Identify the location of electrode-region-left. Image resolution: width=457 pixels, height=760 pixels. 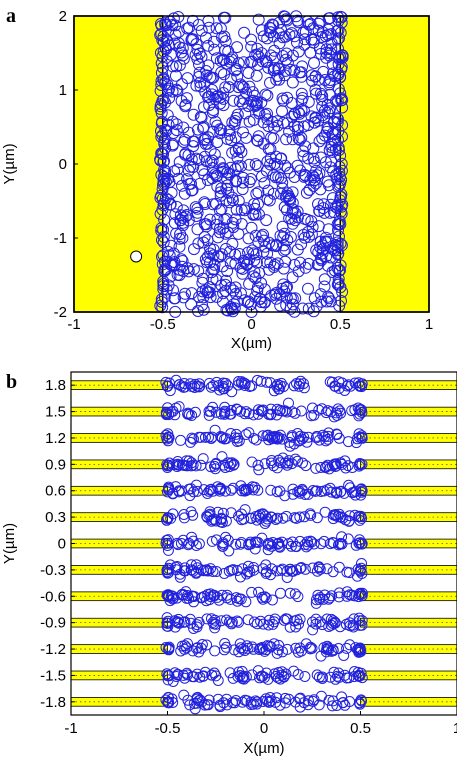
(118, 164).